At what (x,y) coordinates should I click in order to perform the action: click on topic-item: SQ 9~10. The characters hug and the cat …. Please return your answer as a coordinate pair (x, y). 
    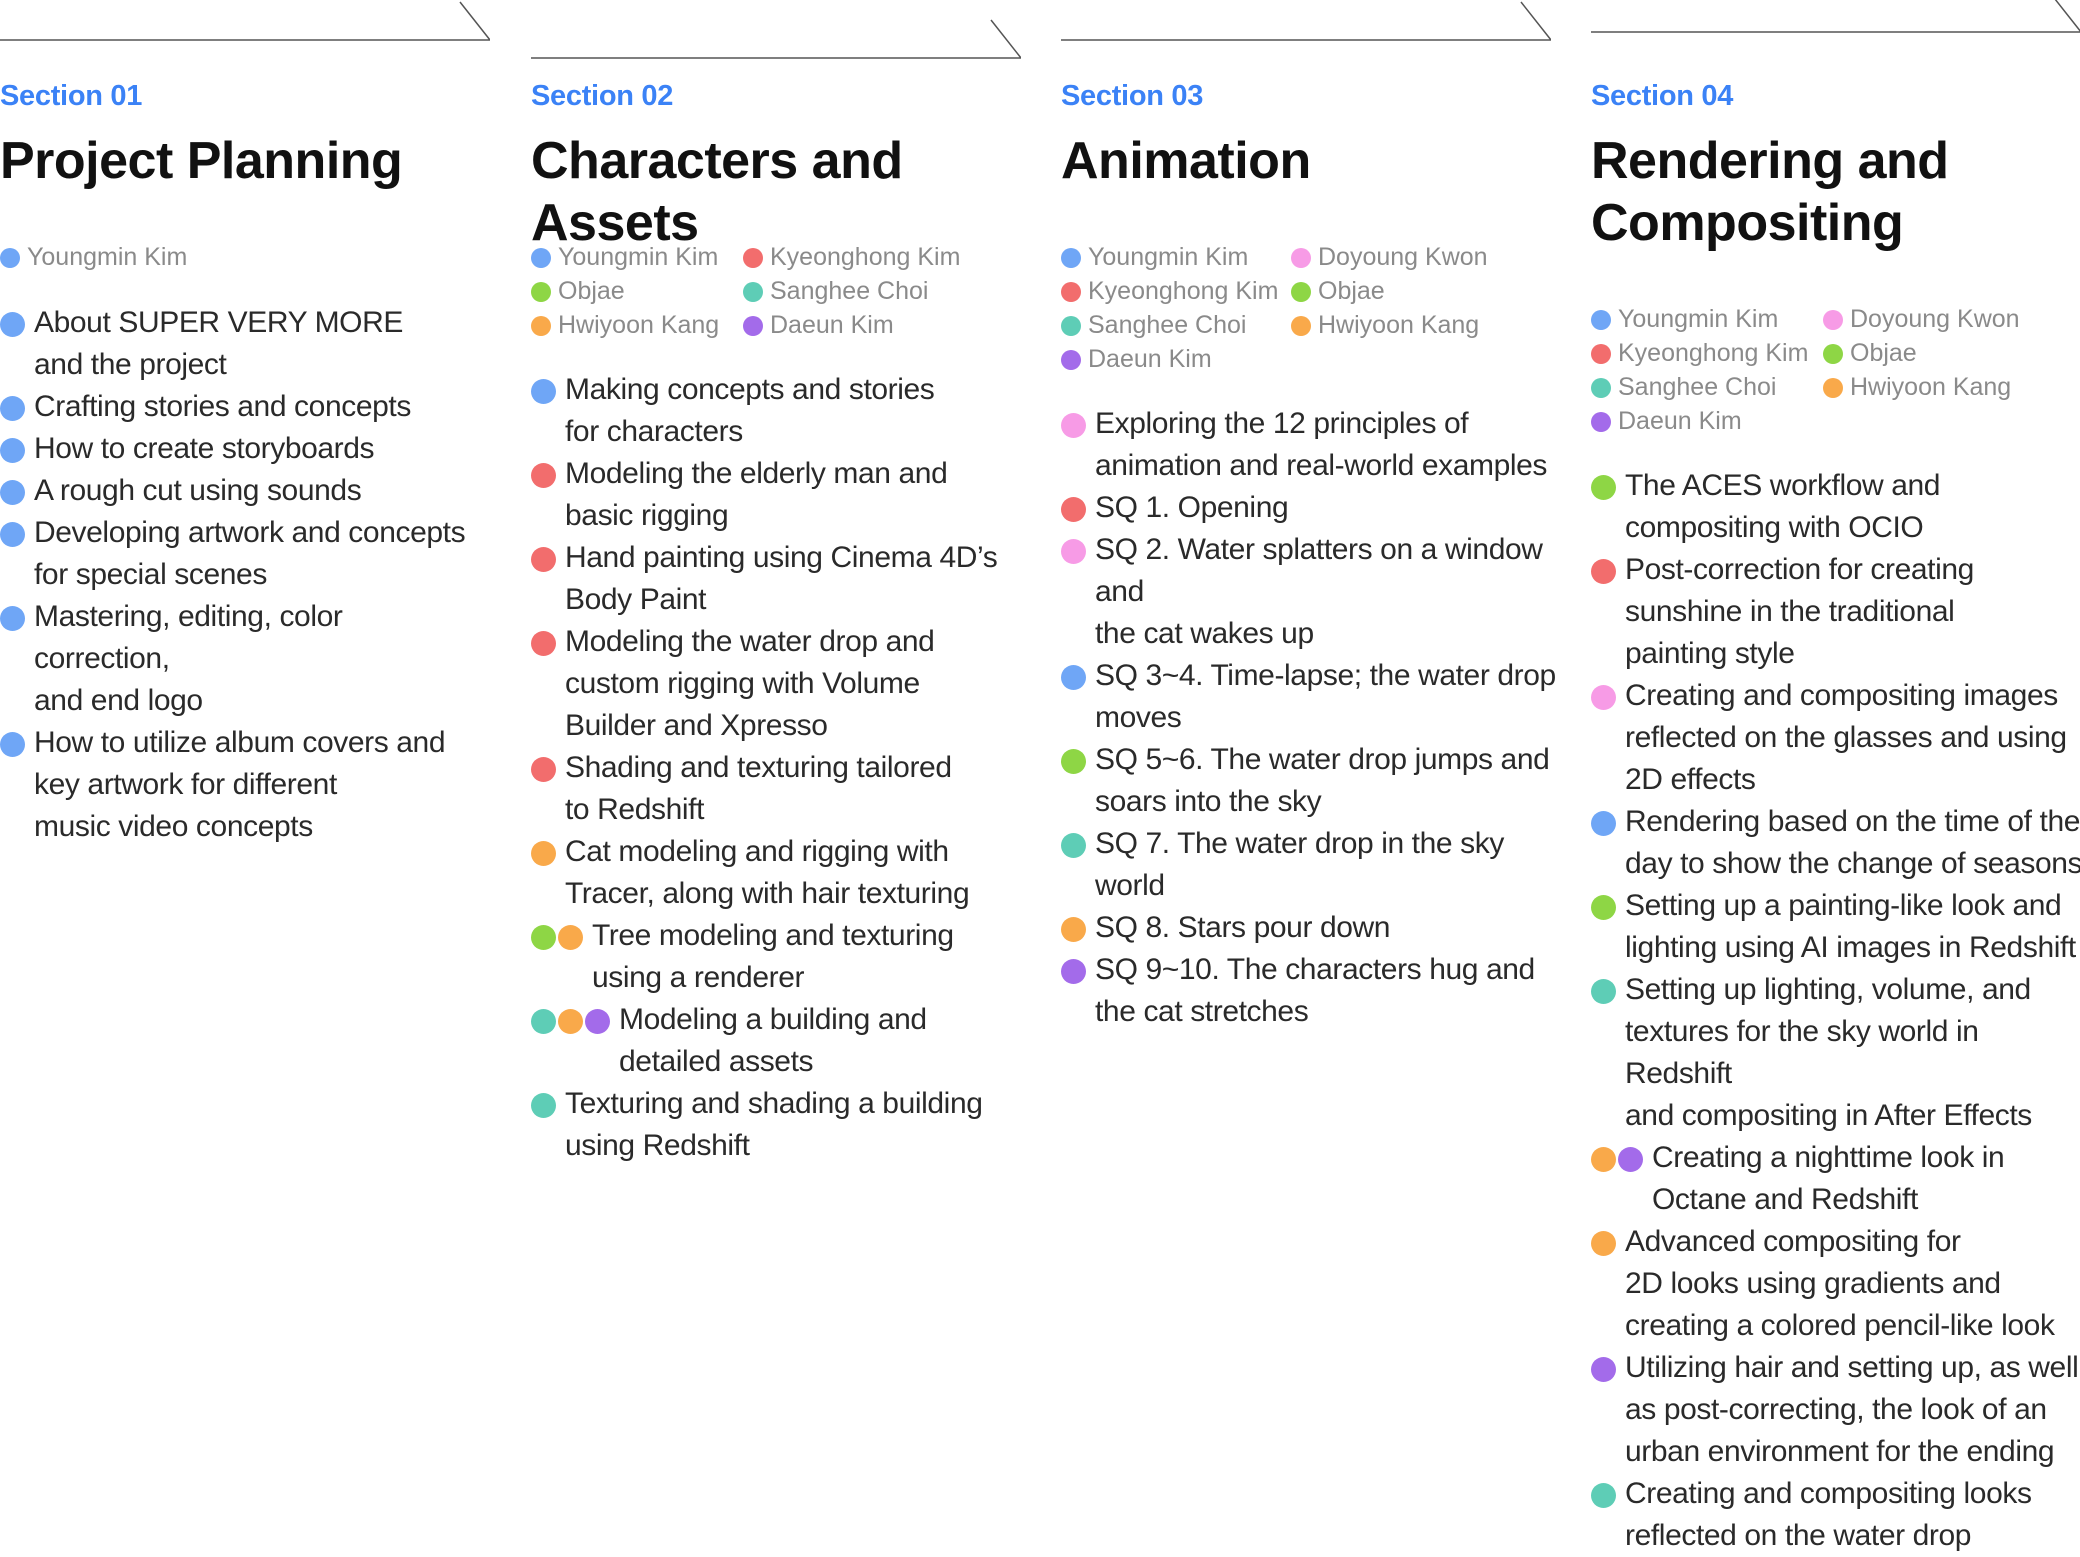
    Looking at the image, I should click on (1321, 991).